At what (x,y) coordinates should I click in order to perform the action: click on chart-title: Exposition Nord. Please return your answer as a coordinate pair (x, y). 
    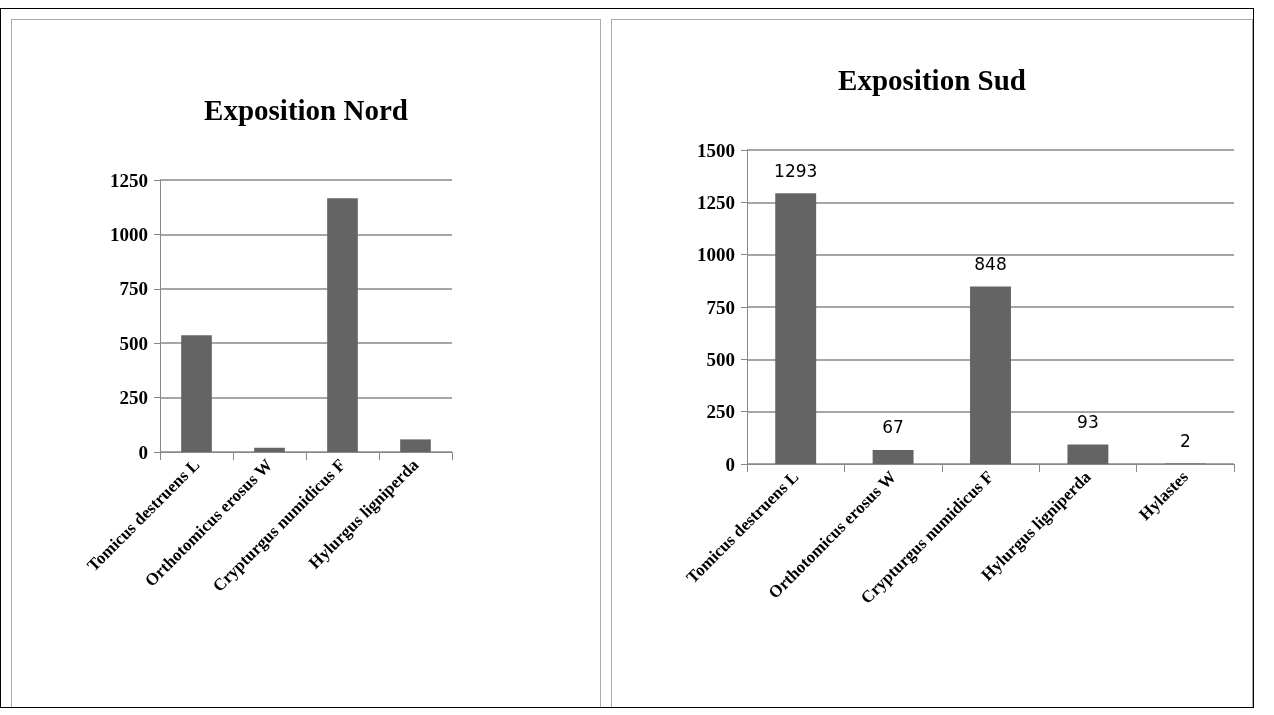
    Looking at the image, I should click on (306, 109).